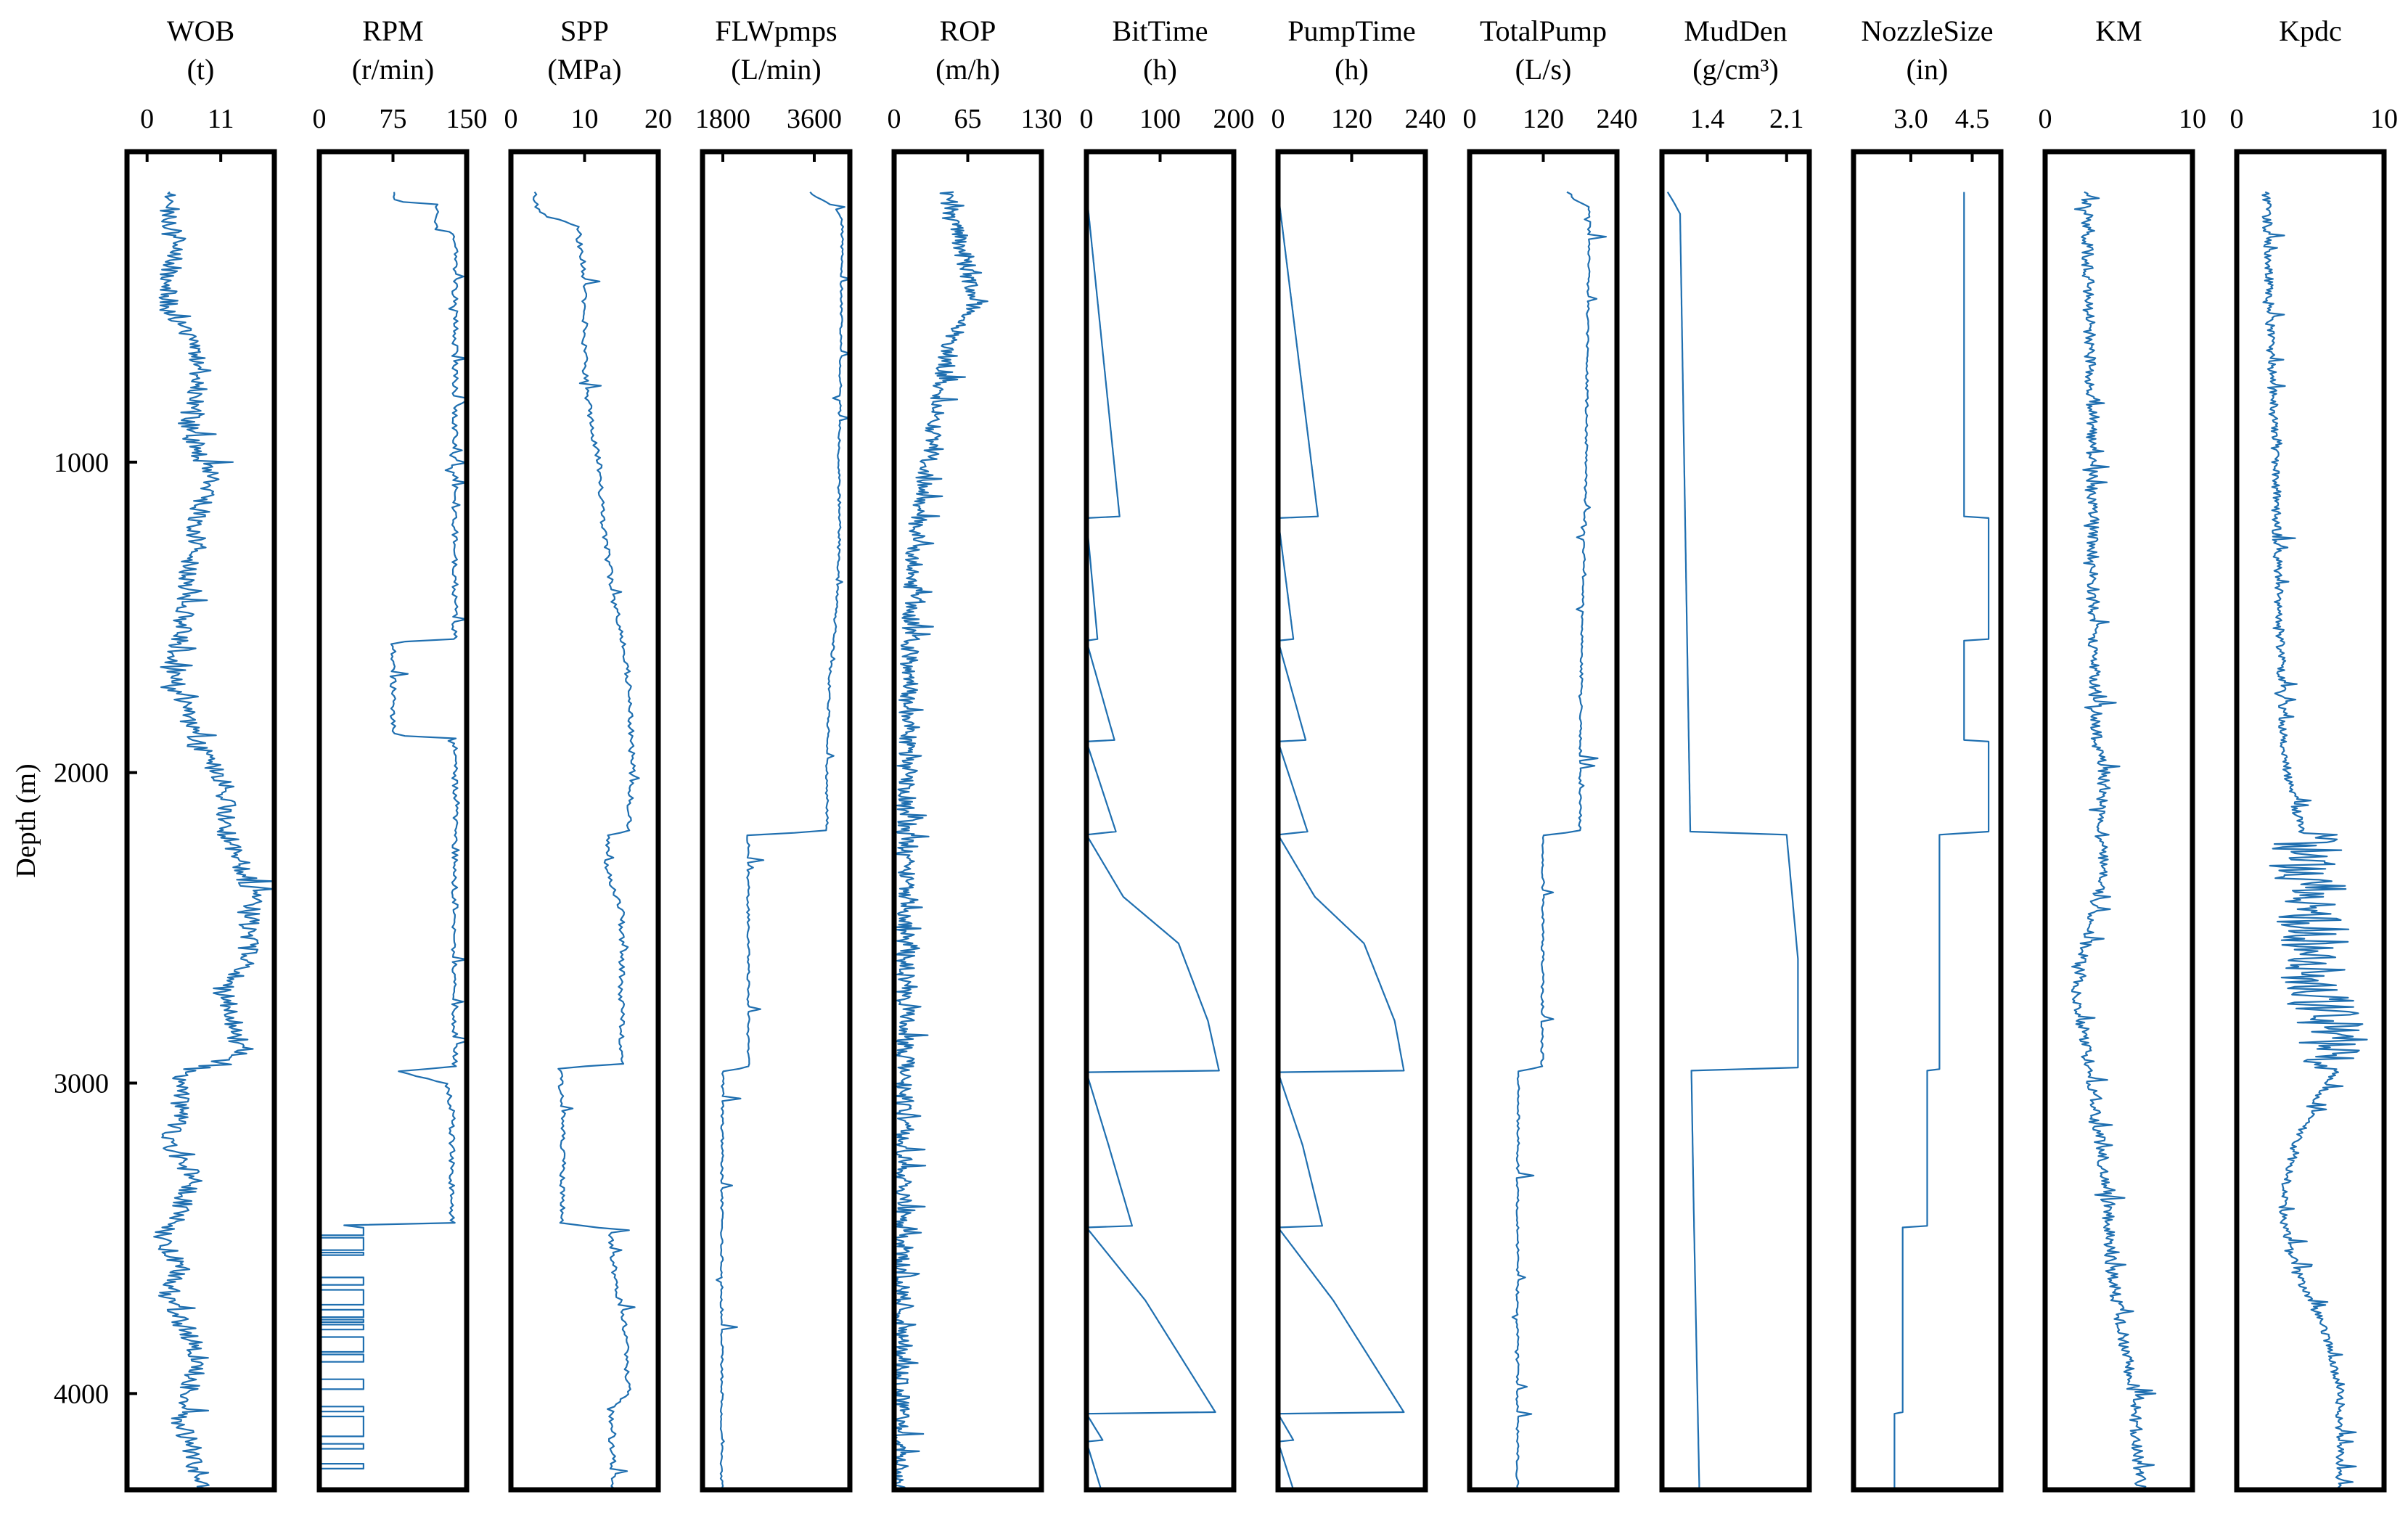 The height and width of the screenshot is (1513, 2408). I want to click on track-unit: (L/min), so click(776, 69).